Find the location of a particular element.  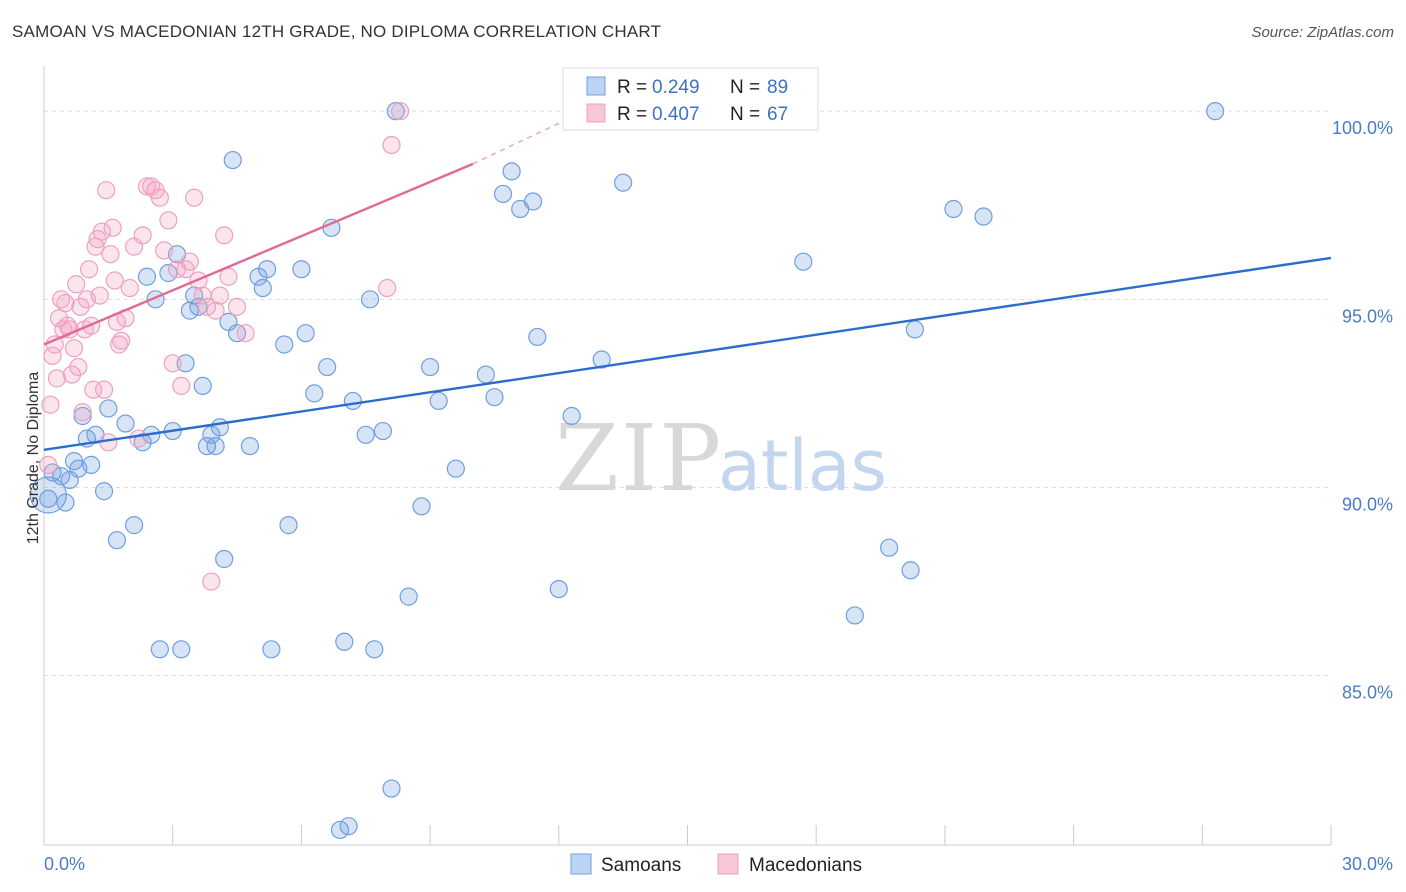

legend-bottom-macedonians: Macedonians is located at coordinates (805, 865).